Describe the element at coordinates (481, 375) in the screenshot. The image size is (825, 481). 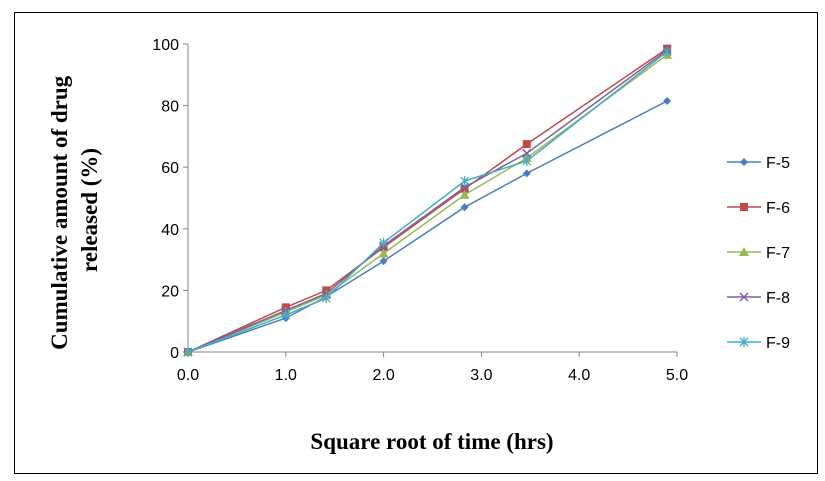
I see `x-tick-label: 3.0` at that location.